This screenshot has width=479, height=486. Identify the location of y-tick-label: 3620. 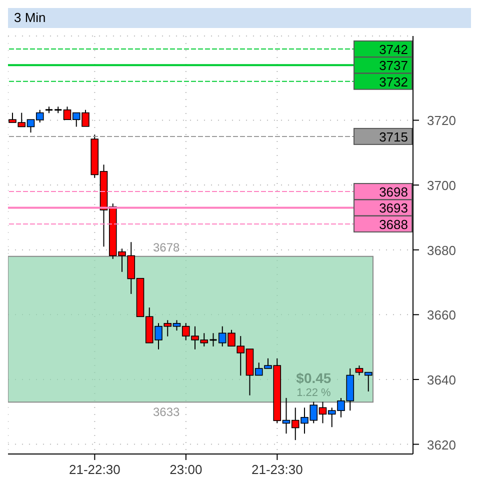
(441, 444).